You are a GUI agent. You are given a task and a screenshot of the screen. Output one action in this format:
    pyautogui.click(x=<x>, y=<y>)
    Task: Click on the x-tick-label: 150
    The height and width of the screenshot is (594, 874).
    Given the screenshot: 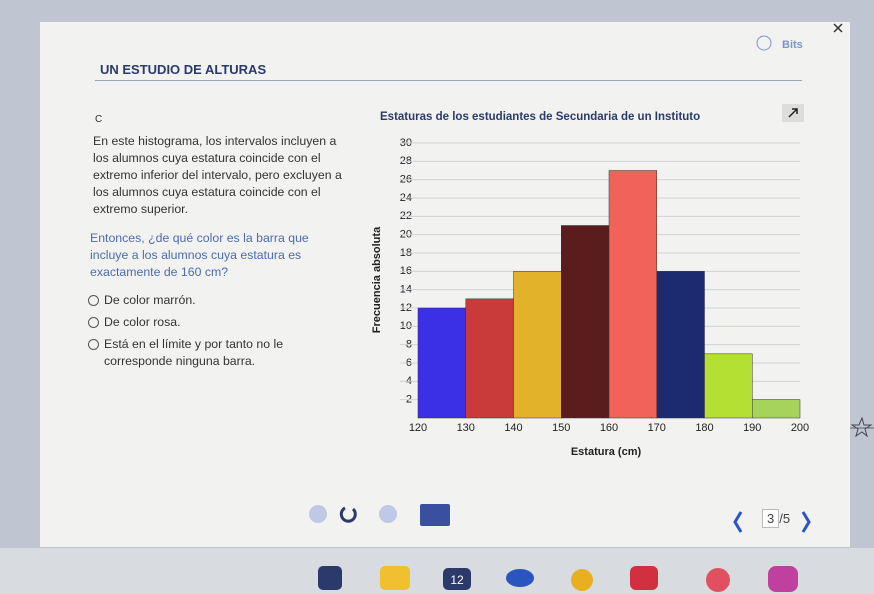 What is the action you would take?
    pyautogui.click(x=561, y=428)
    